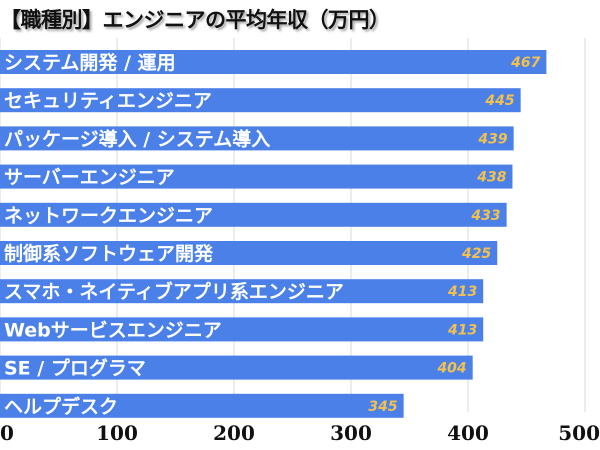  What do you see at coordinates (108, 216) in the screenshot?
I see `bar-category-label: ネットワークエンジニア` at bounding box center [108, 216].